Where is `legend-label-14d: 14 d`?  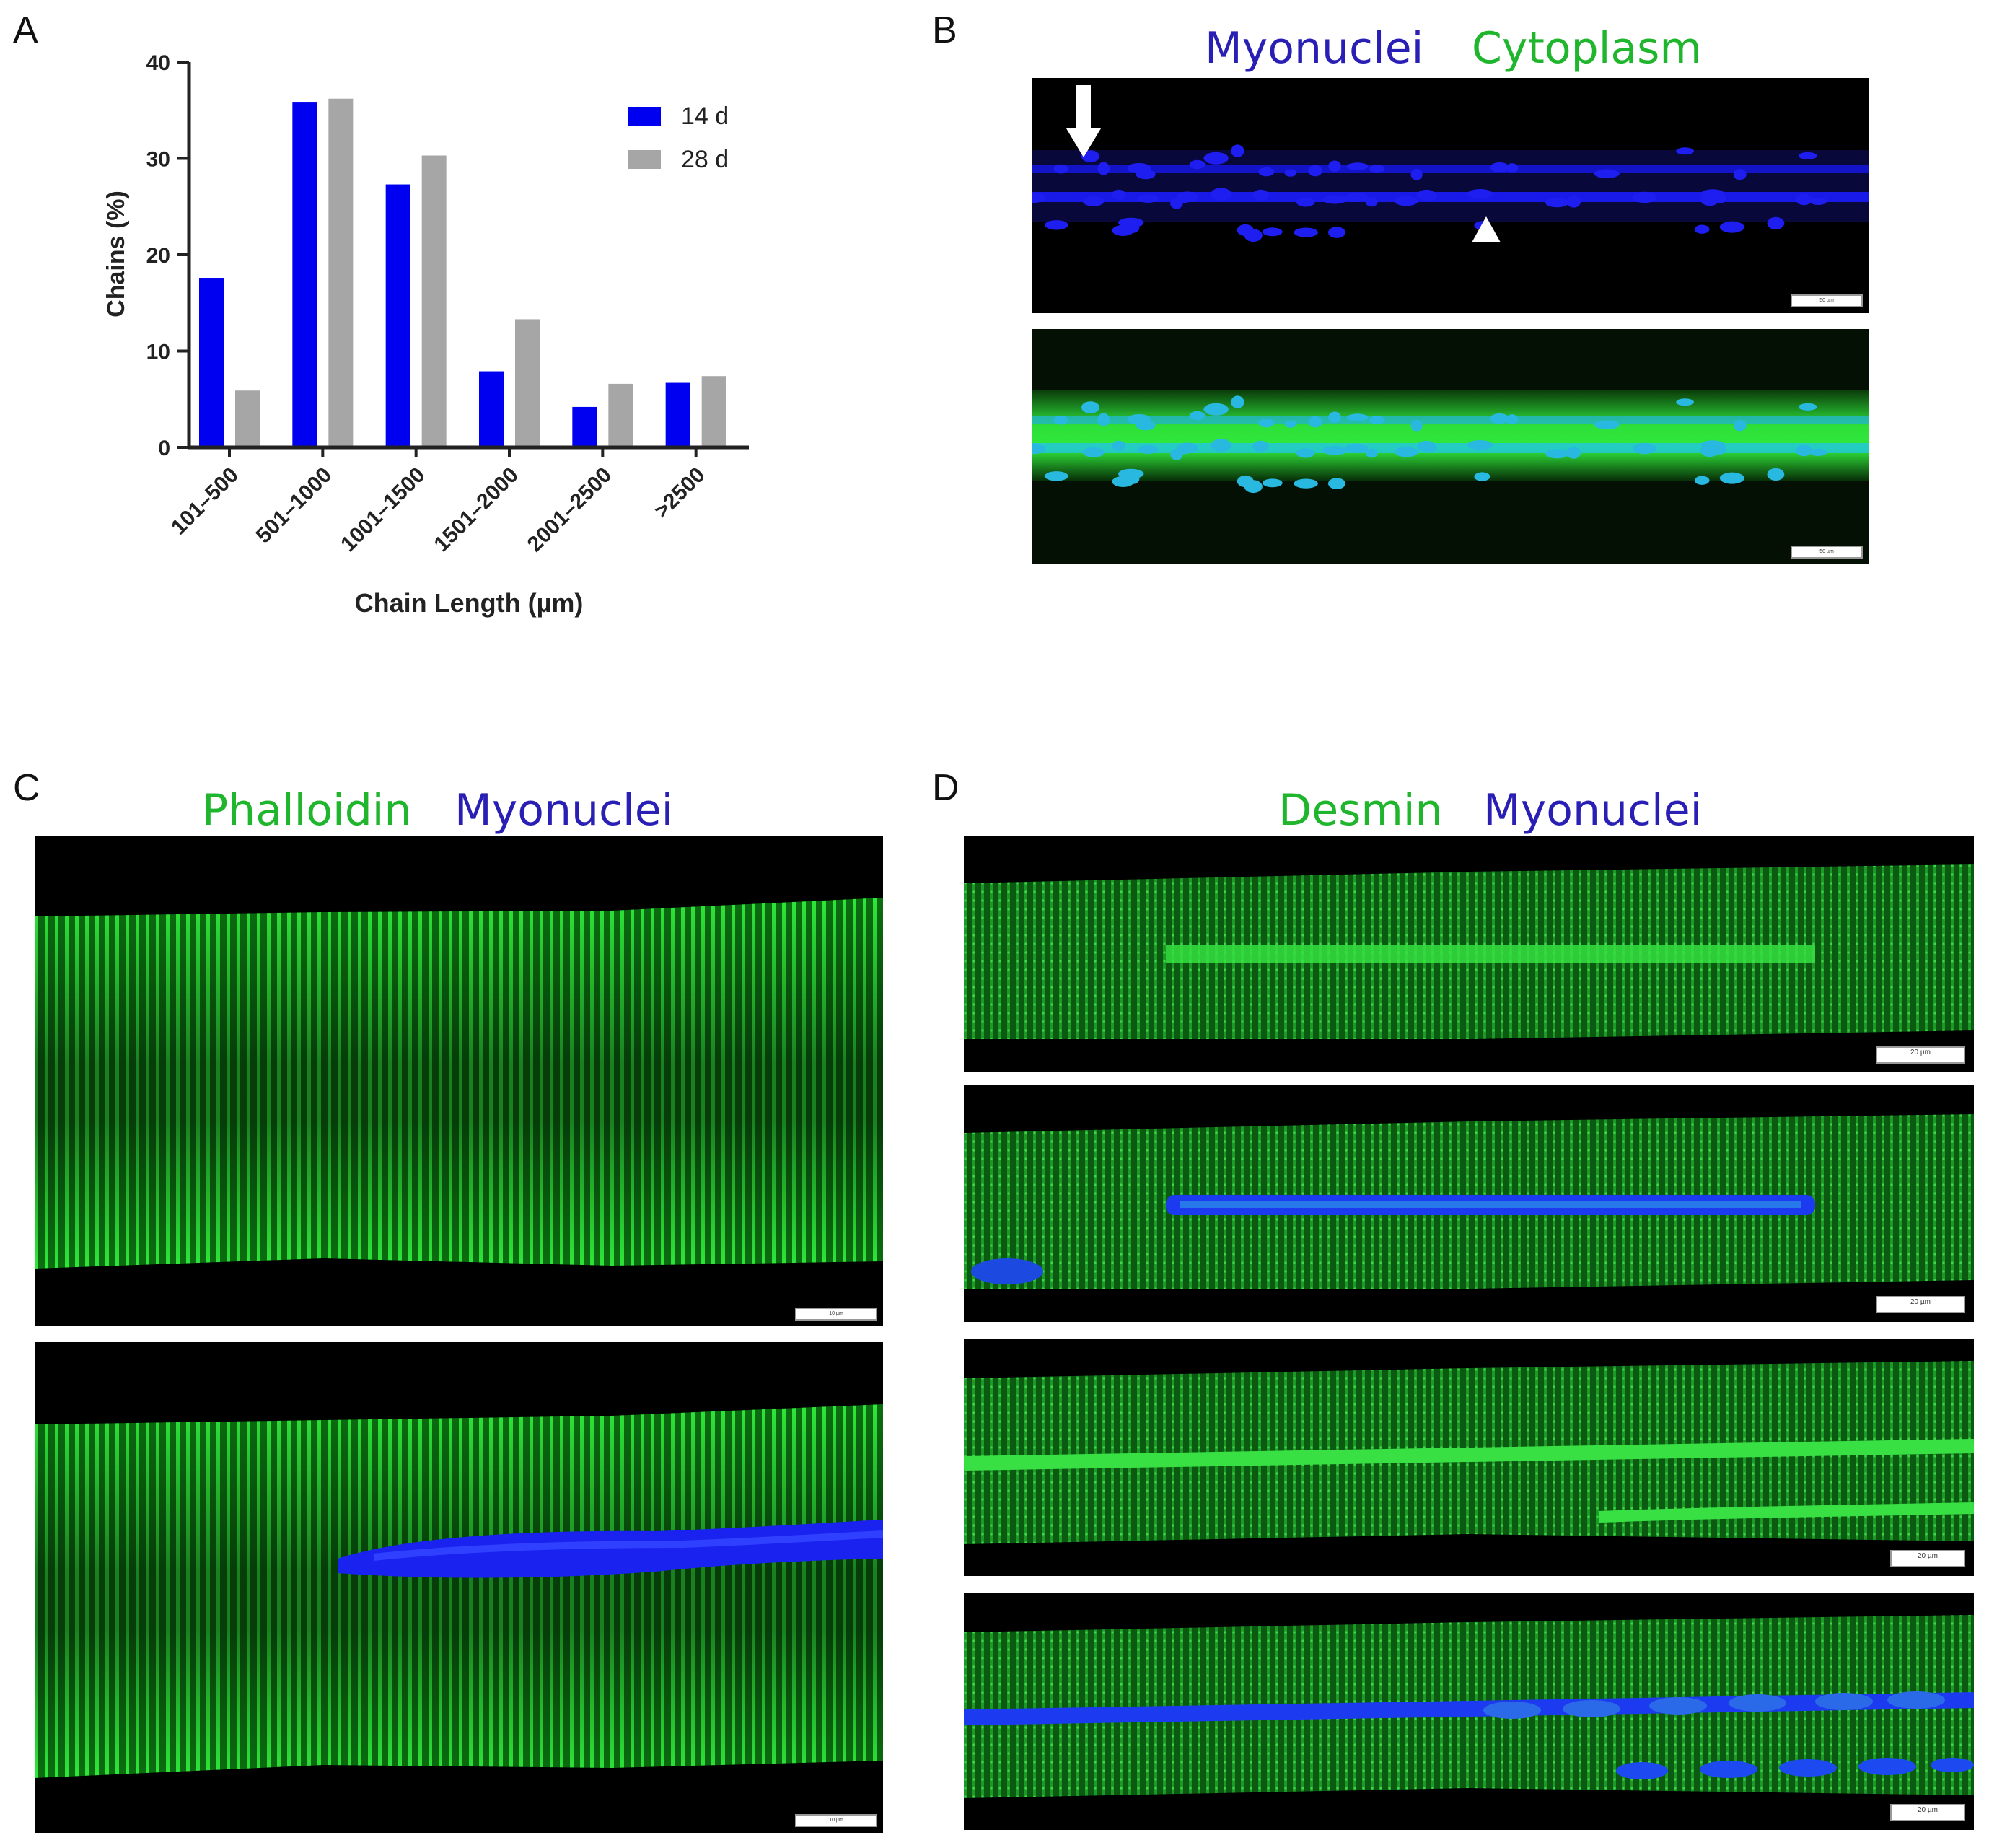 legend-label-14d: 14 d is located at coordinates (705, 116).